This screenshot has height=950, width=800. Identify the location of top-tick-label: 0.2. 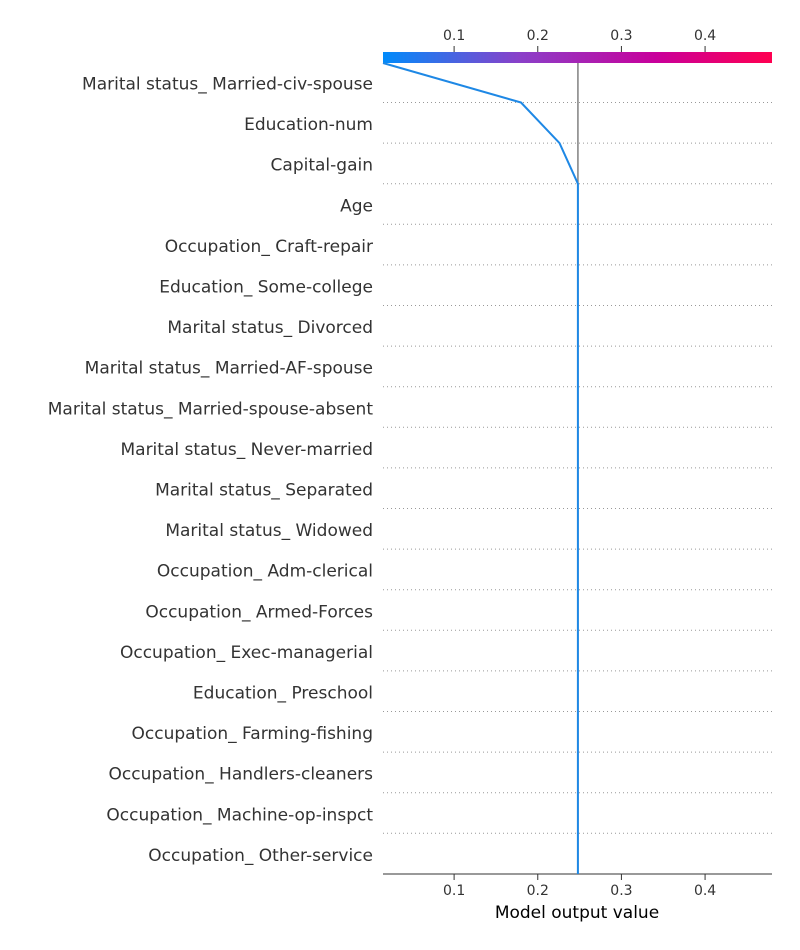
(538, 36).